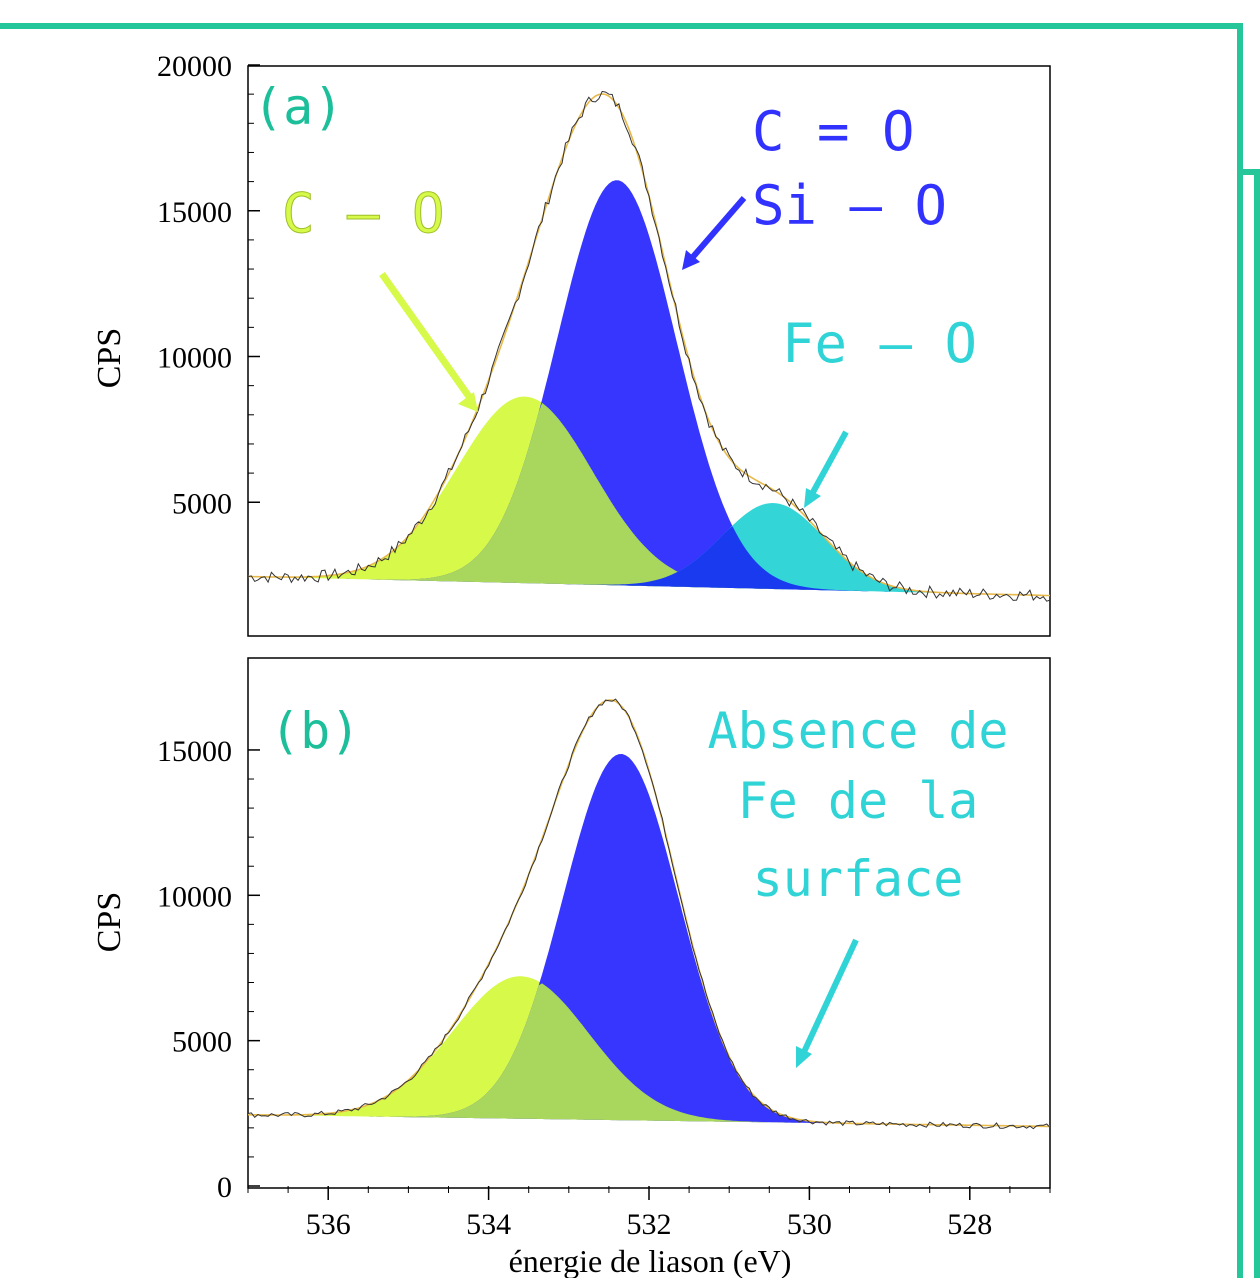 The width and height of the screenshot is (1260, 1283). Describe the element at coordinates (224, 1187) in the screenshot. I see `y-tick-label: 0` at that location.